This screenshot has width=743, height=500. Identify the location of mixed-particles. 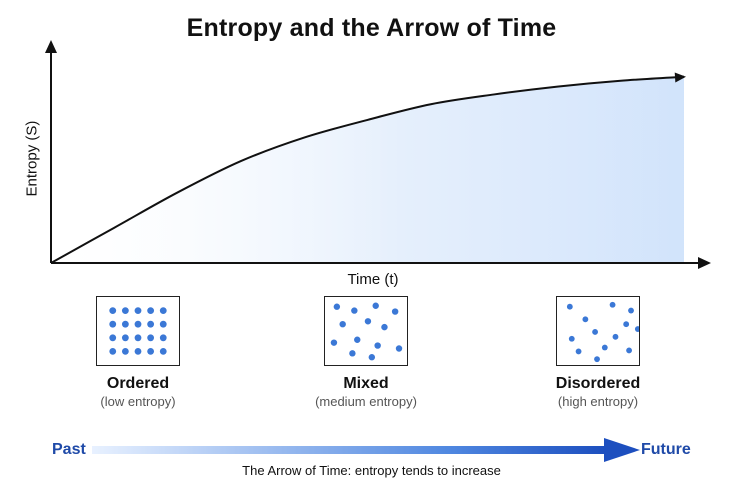
(366, 331).